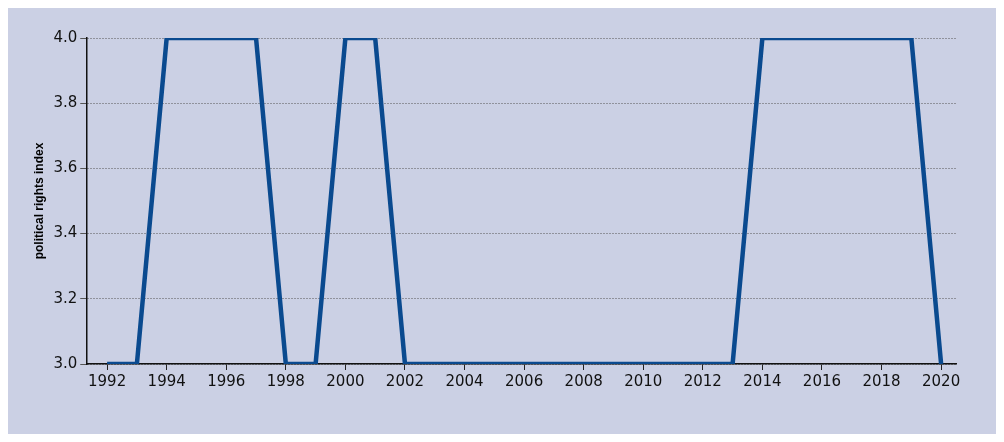  Describe the element at coordinates (285, 380) in the screenshot. I see `x-tick-label: 1998` at that location.